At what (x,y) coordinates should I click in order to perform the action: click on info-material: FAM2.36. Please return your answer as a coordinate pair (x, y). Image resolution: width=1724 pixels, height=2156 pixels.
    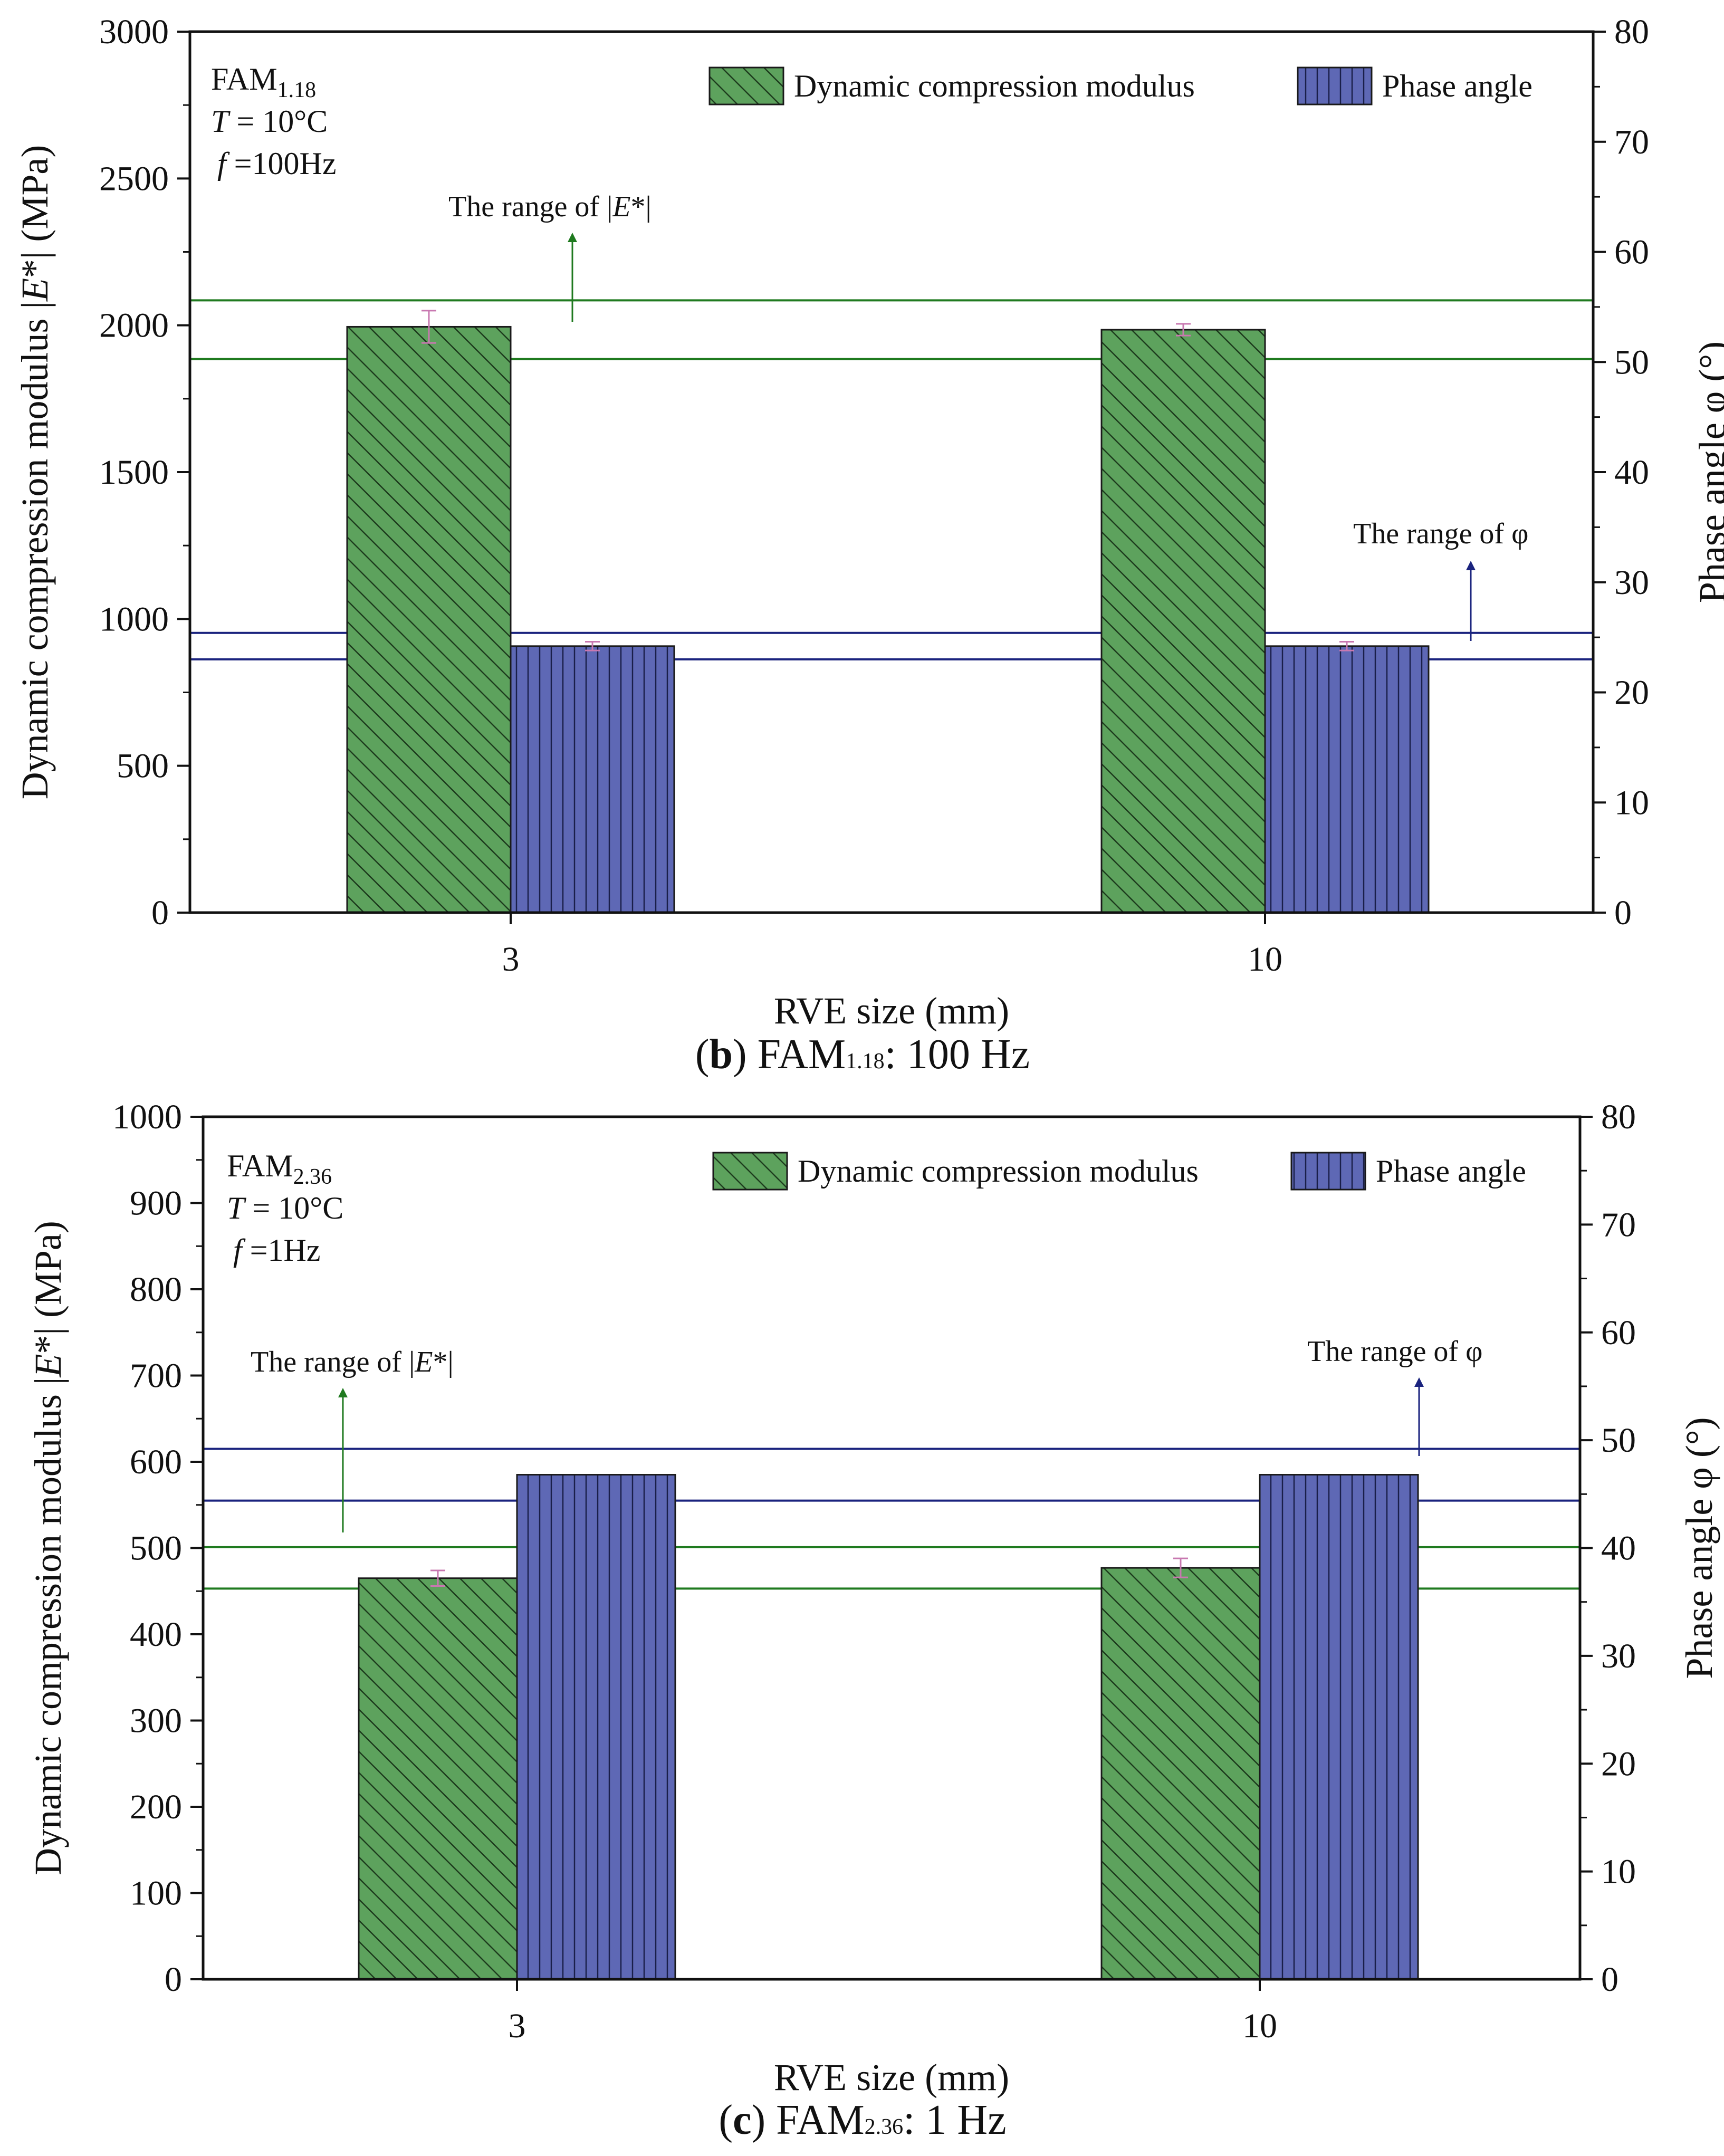
    Looking at the image, I should click on (280, 1168).